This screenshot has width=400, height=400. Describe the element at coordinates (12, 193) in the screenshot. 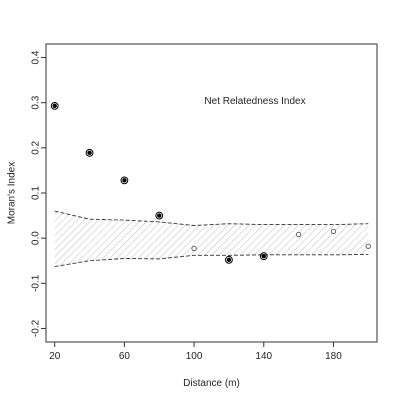

I see `y-axis-title: Moran's Index` at that location.